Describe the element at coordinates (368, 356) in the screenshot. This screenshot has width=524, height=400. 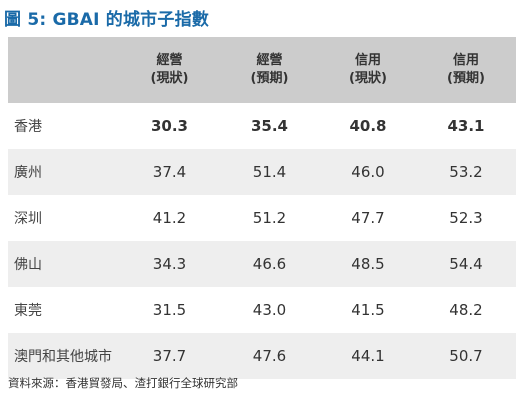
I see `cell-value: 44.1` at that location.